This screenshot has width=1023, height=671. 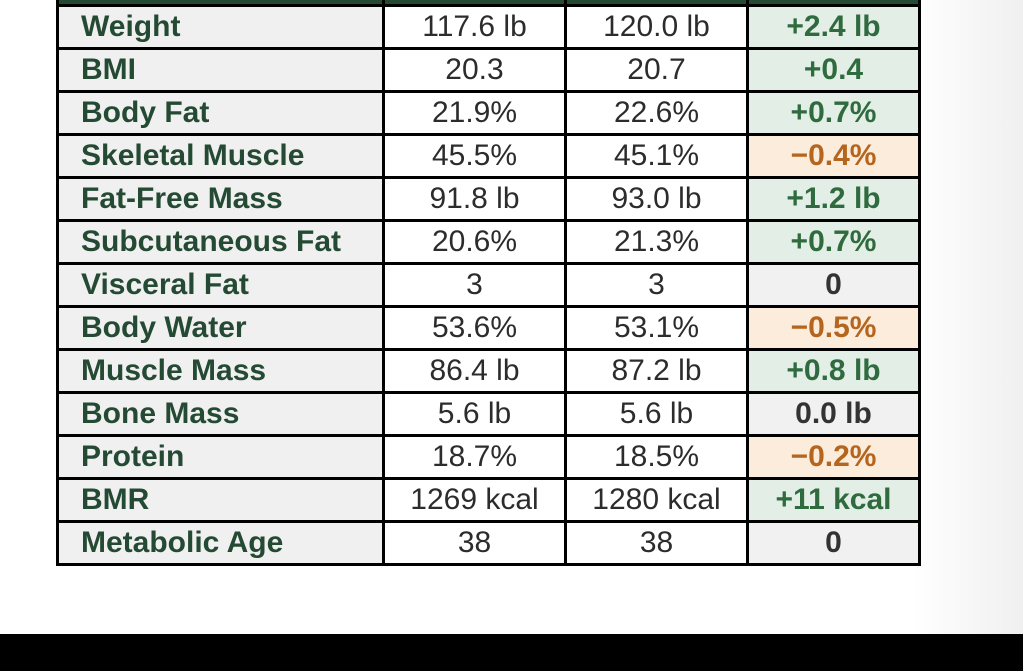 I want to click on after-value: 120.0 lb, so click(x=656, y=27).